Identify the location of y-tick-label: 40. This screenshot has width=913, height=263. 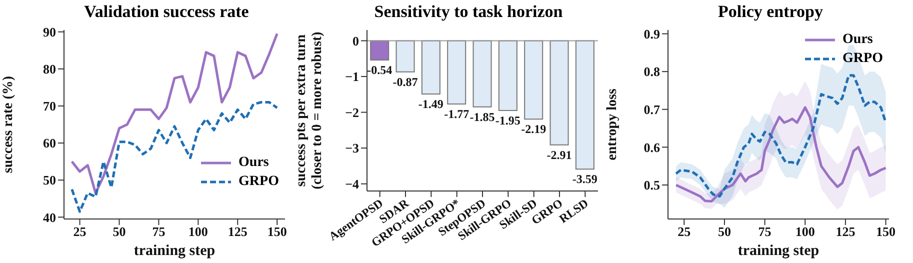
(49, 217).